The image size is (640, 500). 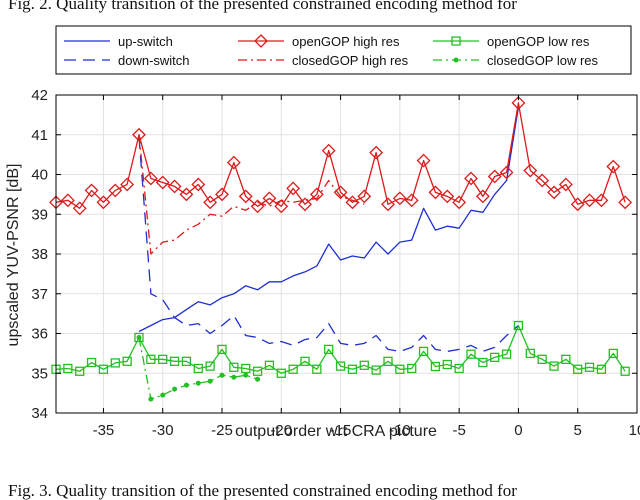 What do you see at coordinates (39, 175) in the screenshot?
I see `y-tick-label: 40` at bounding box center [39, 175].